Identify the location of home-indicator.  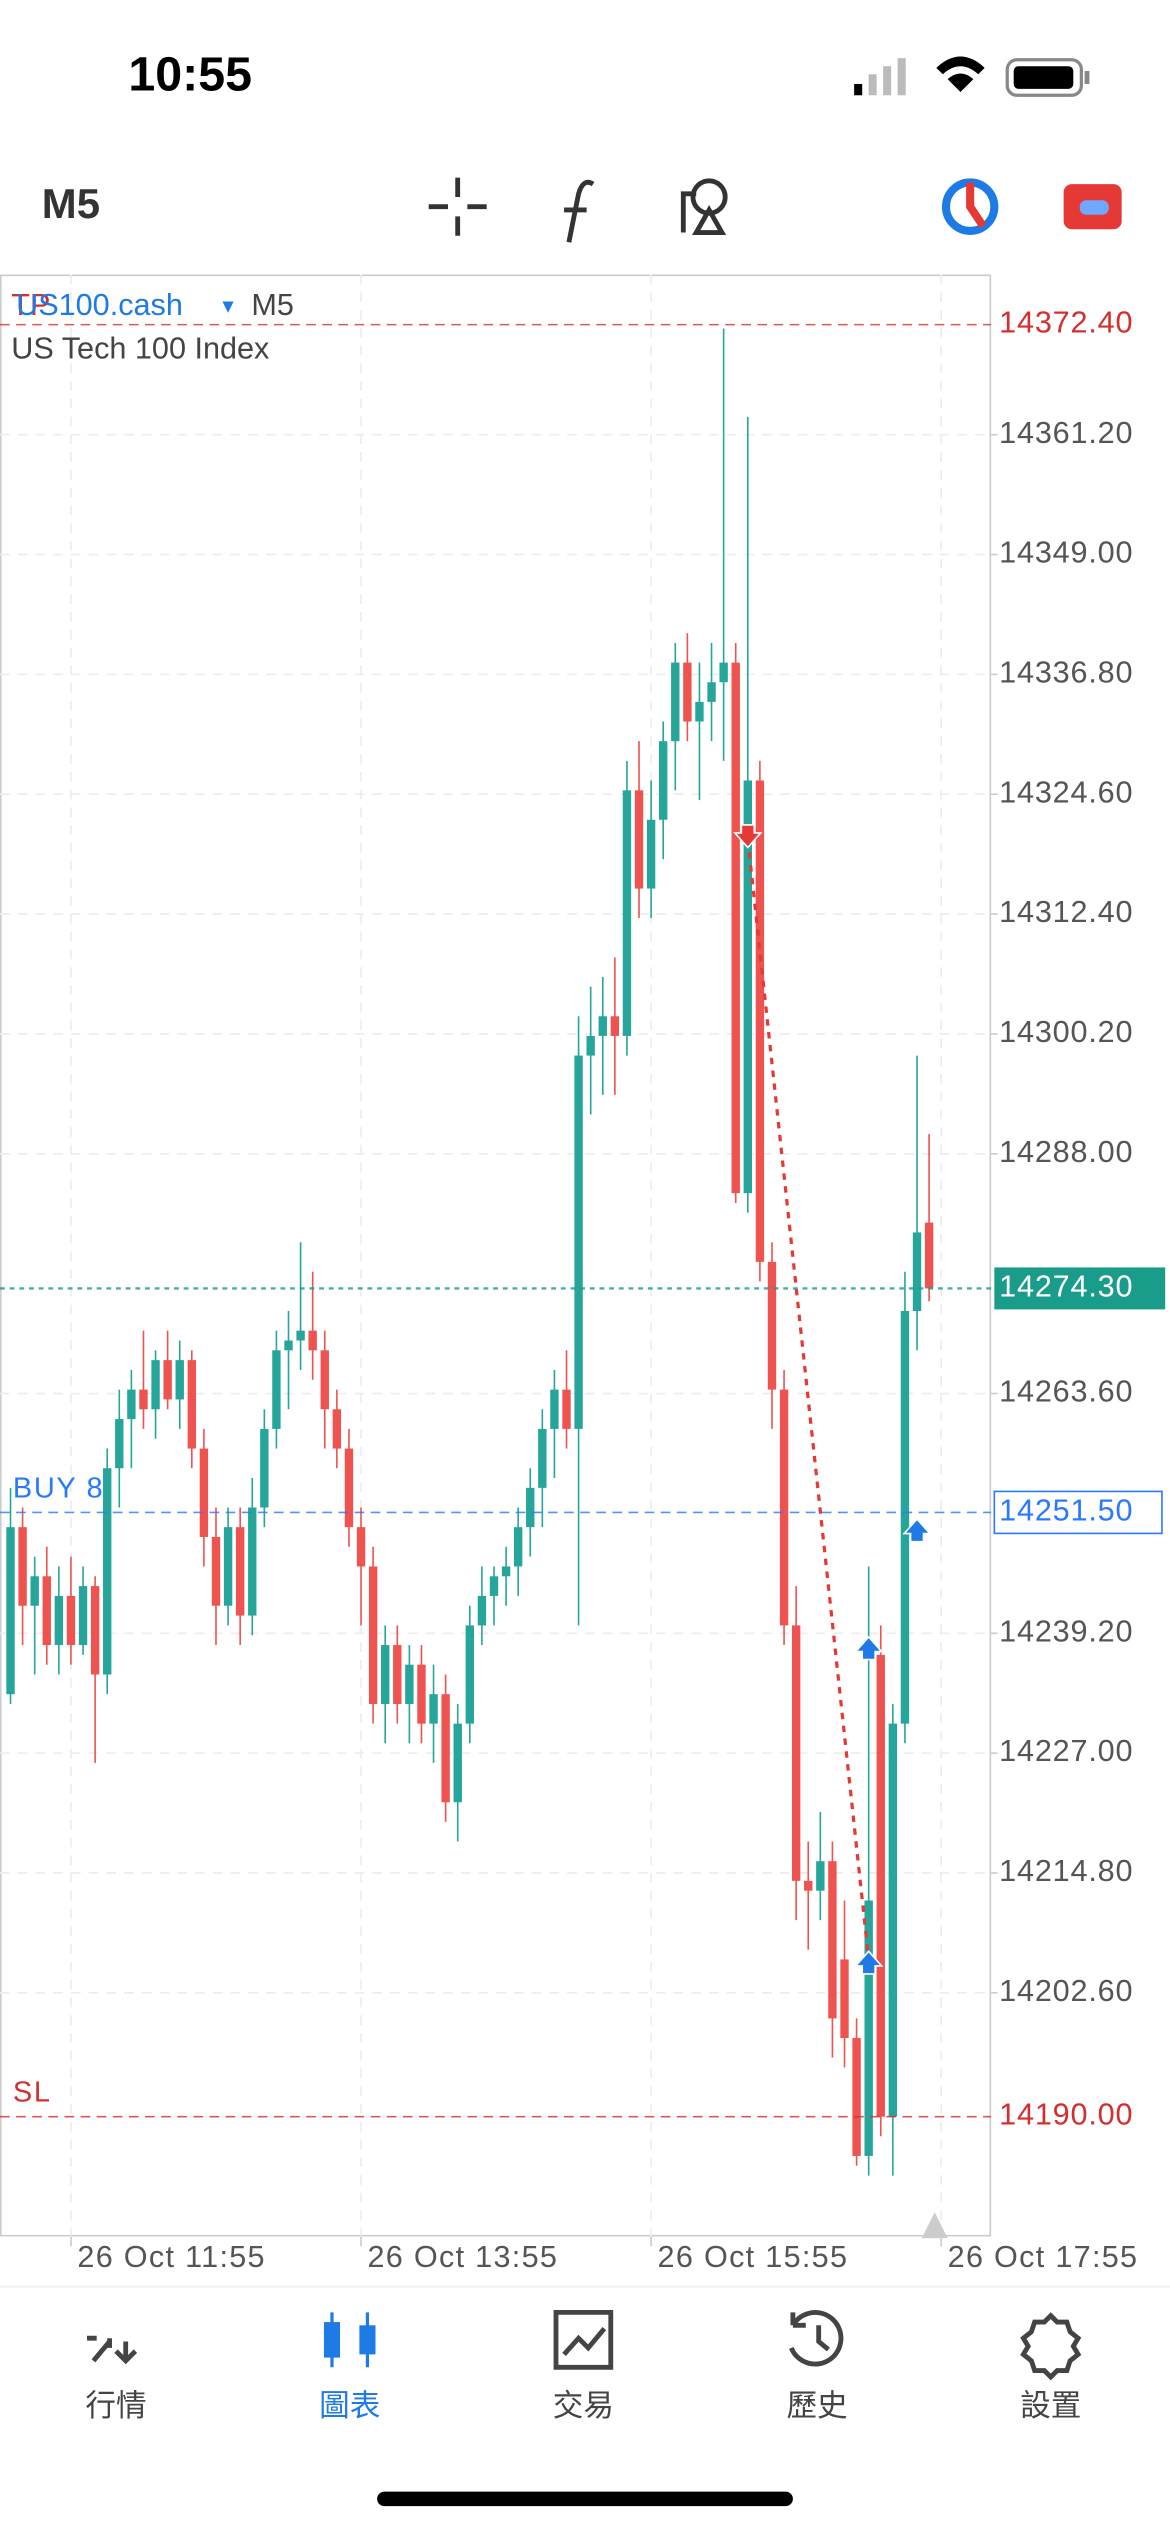
(585, 2499).